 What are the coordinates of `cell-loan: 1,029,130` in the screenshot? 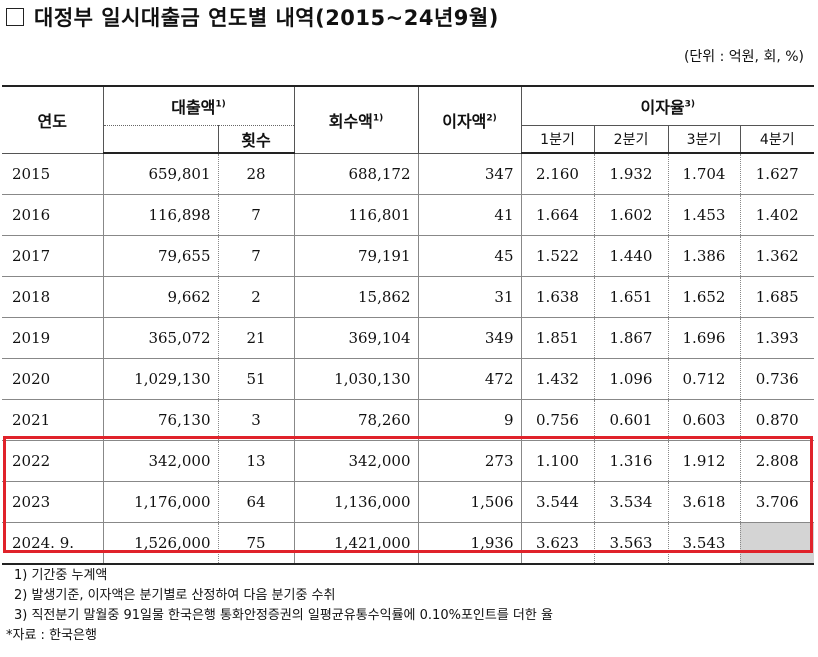 It's located at (161, 379).